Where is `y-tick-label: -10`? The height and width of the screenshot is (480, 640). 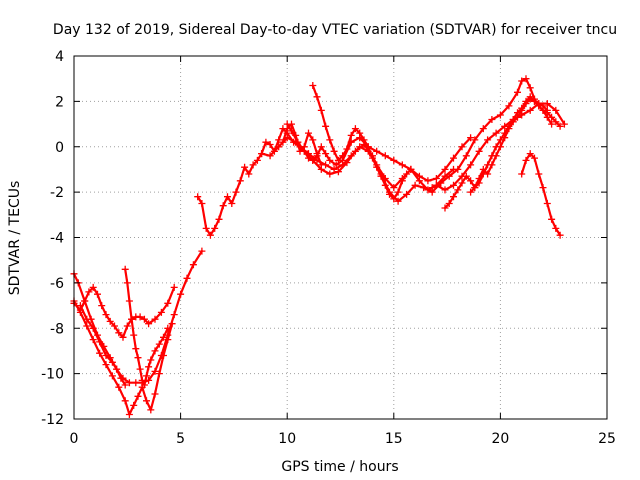 y-tick-label: -10 is located at coordinates (52, 375).